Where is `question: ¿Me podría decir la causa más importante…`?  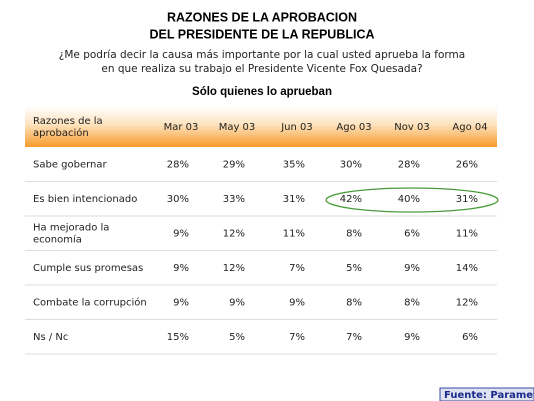 question: ¿Me podría decir la causa más importante… is located at coordinates (262, 55).